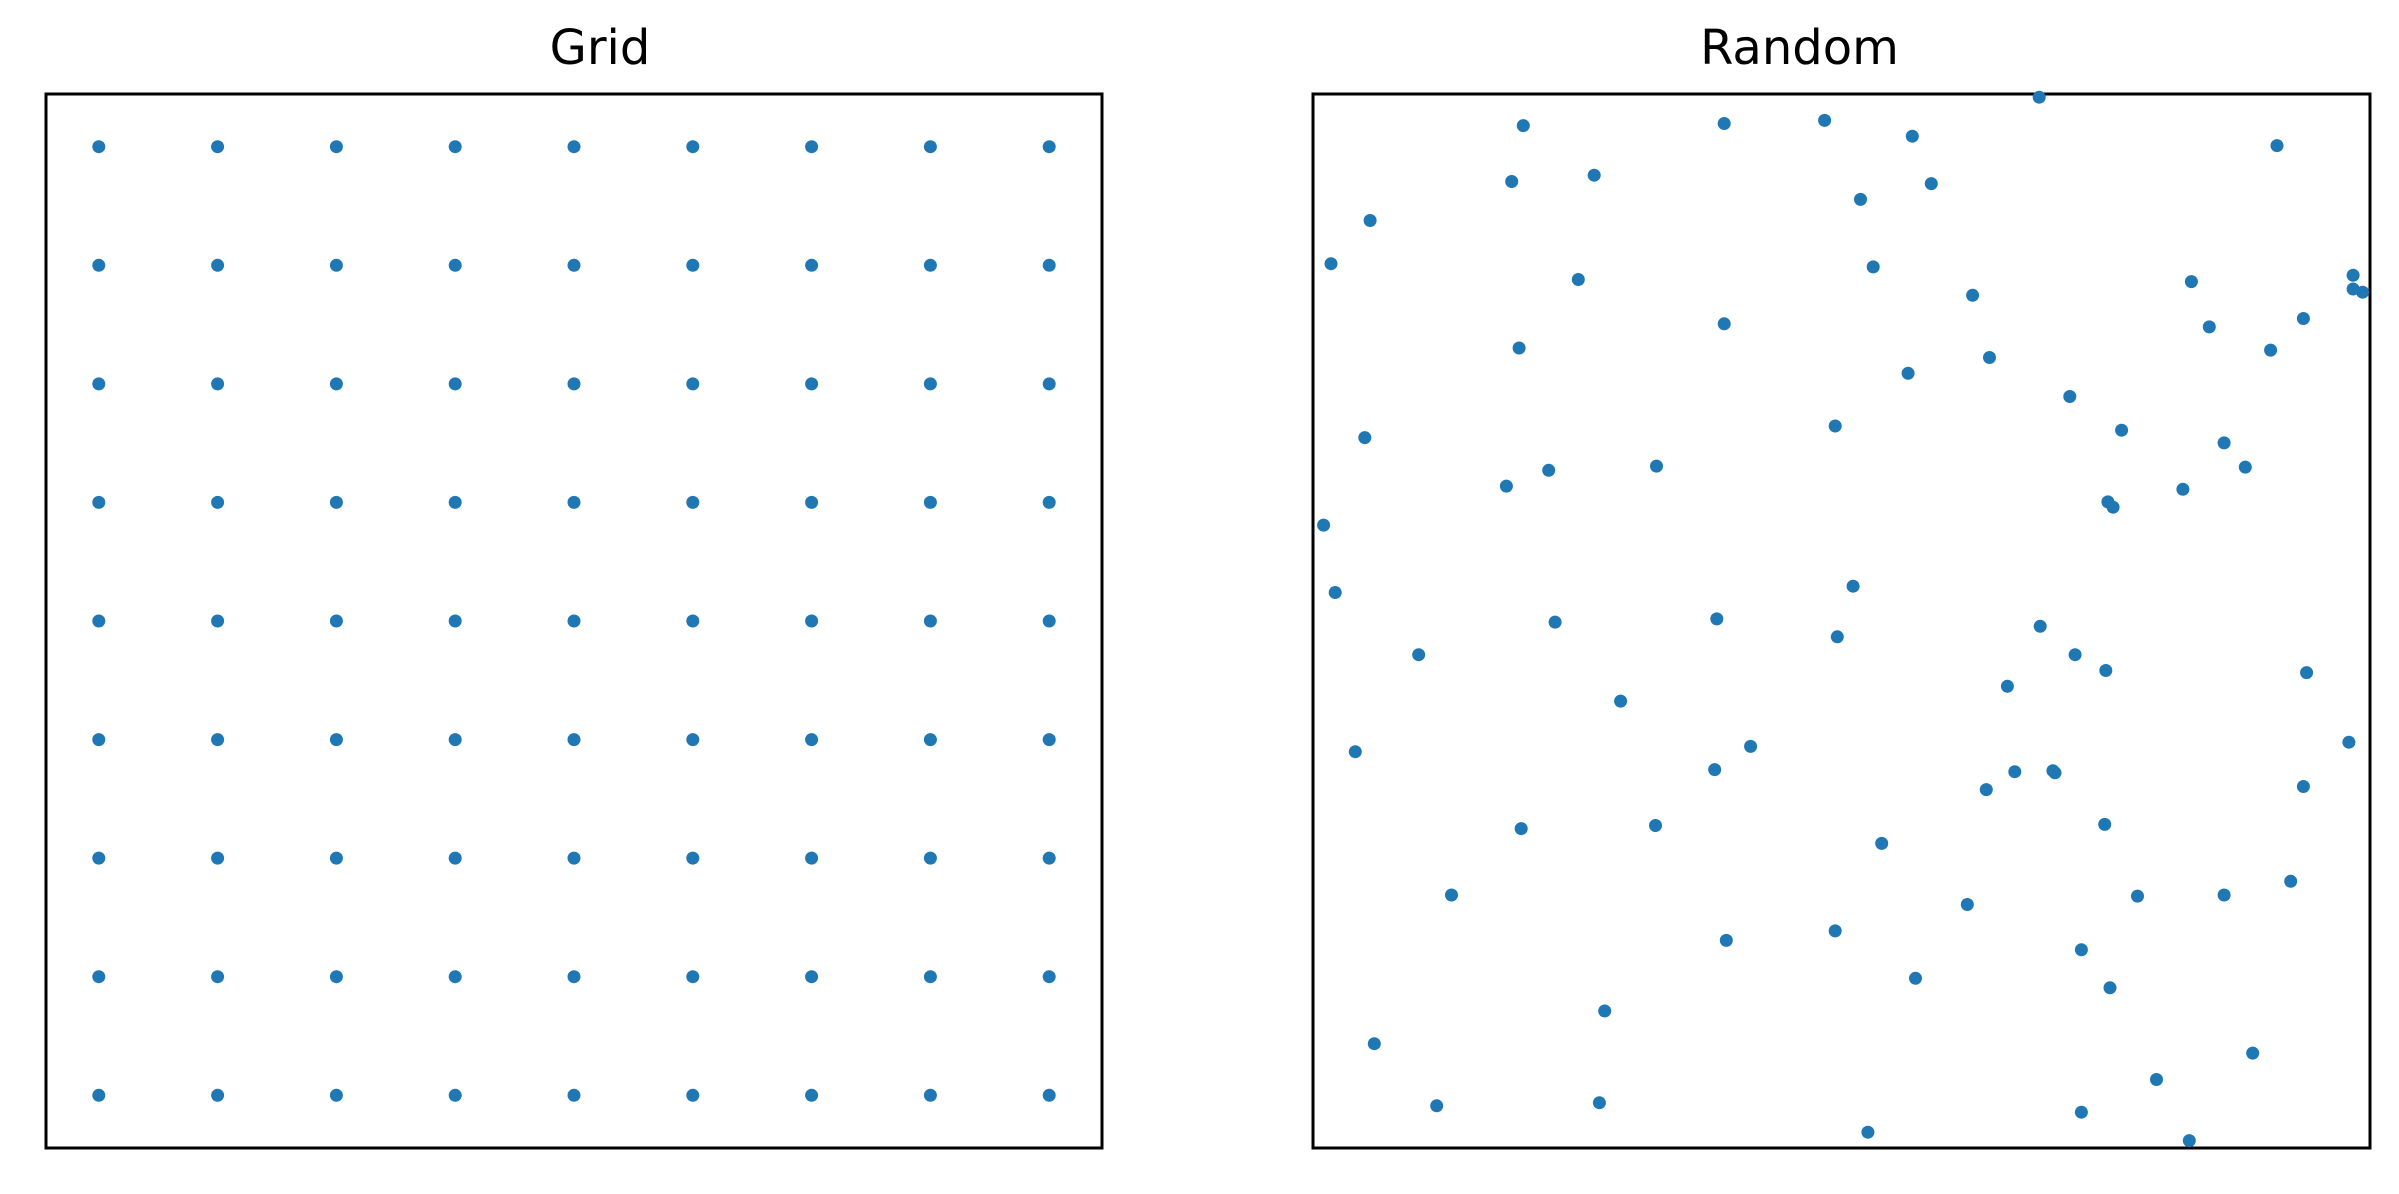 Image resolution: width=2399 pixels, height=1194 pixels. Describe the element at coordinates (1799, 48) in the screenshot. I see `chart-title: Random` at that location.